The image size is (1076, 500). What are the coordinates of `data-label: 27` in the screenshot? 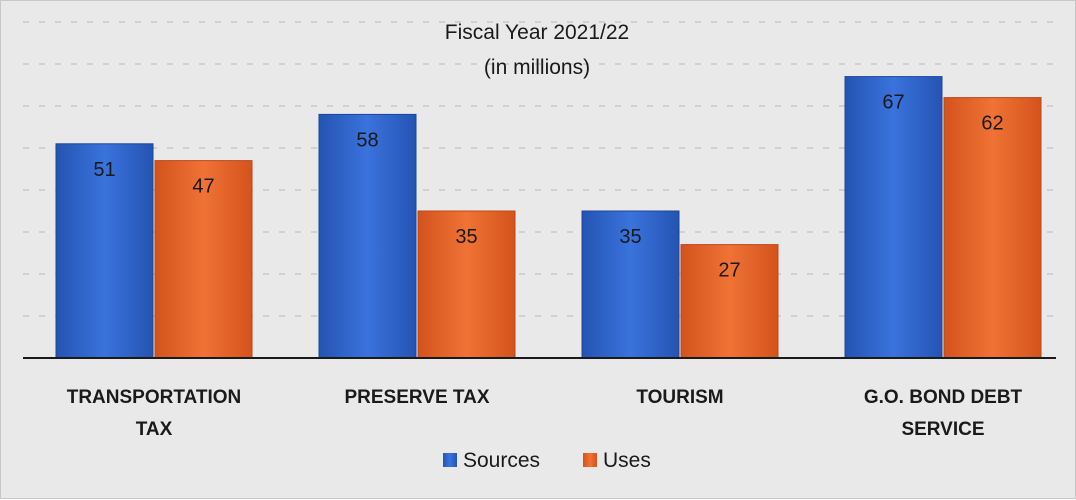 It's located at (729, 271).